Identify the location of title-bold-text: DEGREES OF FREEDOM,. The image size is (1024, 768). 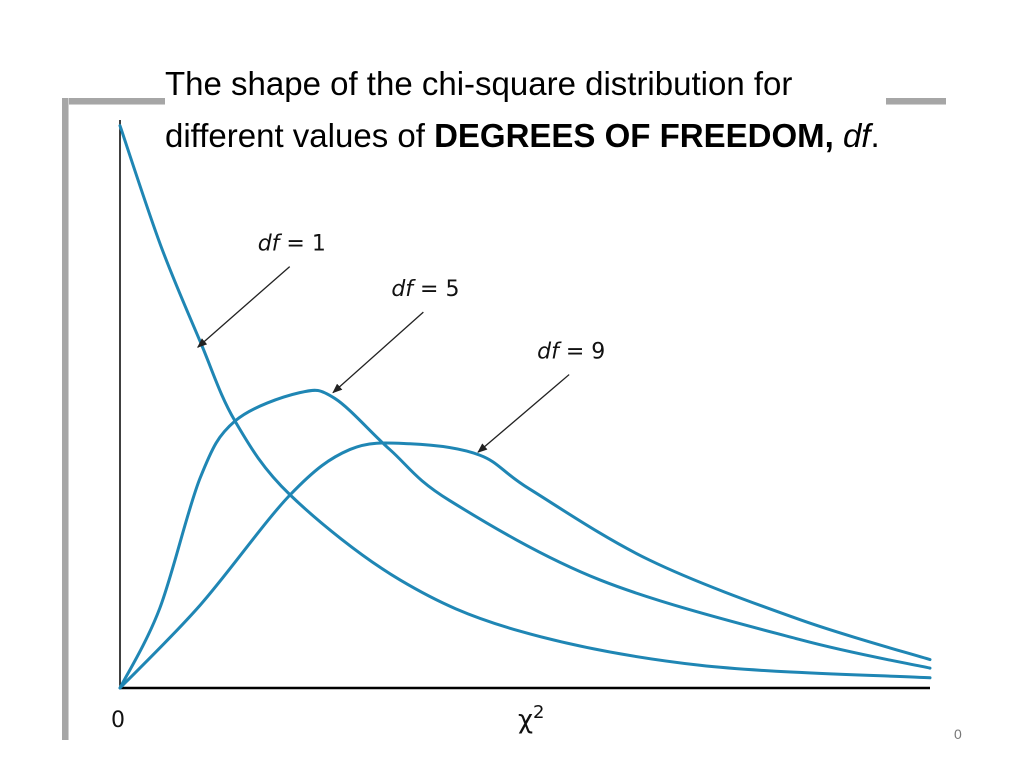
(634, 135).